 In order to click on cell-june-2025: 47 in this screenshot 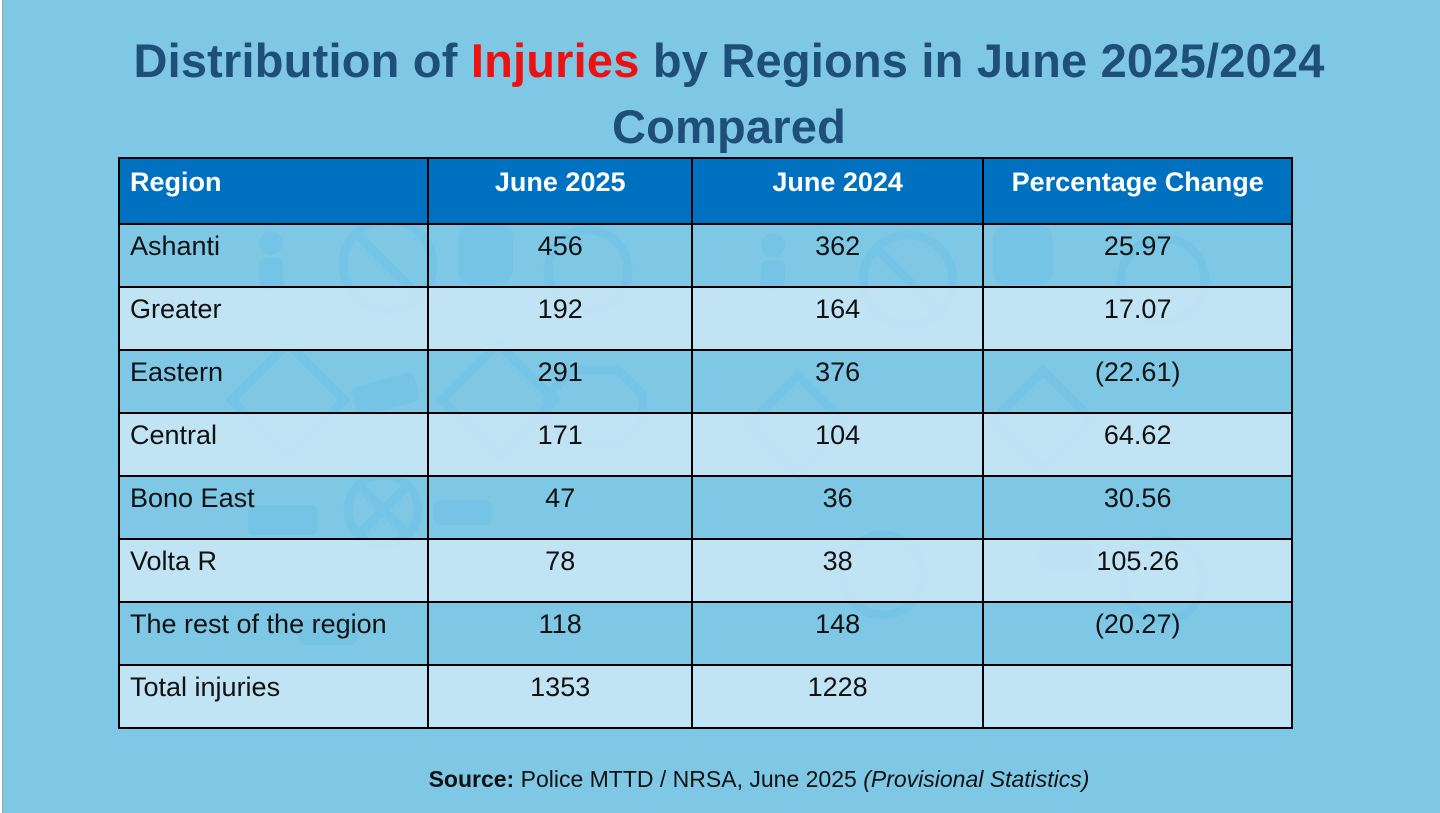, I will do `click(560, 507)`.